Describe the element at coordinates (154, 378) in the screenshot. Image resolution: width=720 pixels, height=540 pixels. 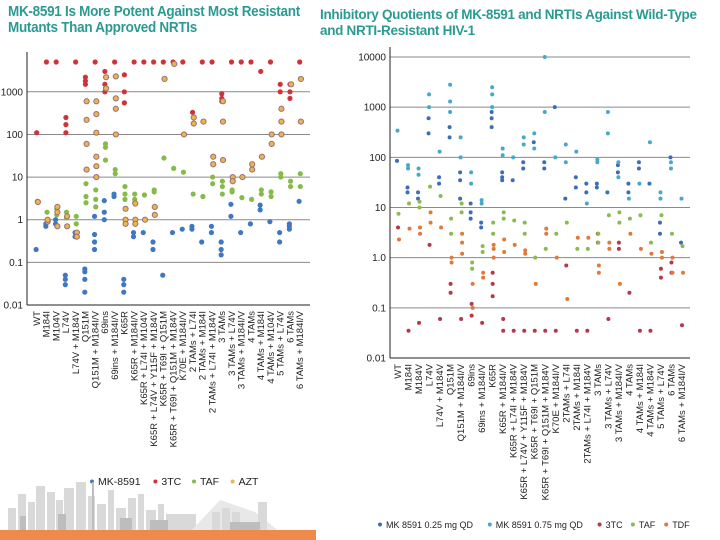
I see `x-category-label: K65R + L74V + Y115F + M184V` at that location.